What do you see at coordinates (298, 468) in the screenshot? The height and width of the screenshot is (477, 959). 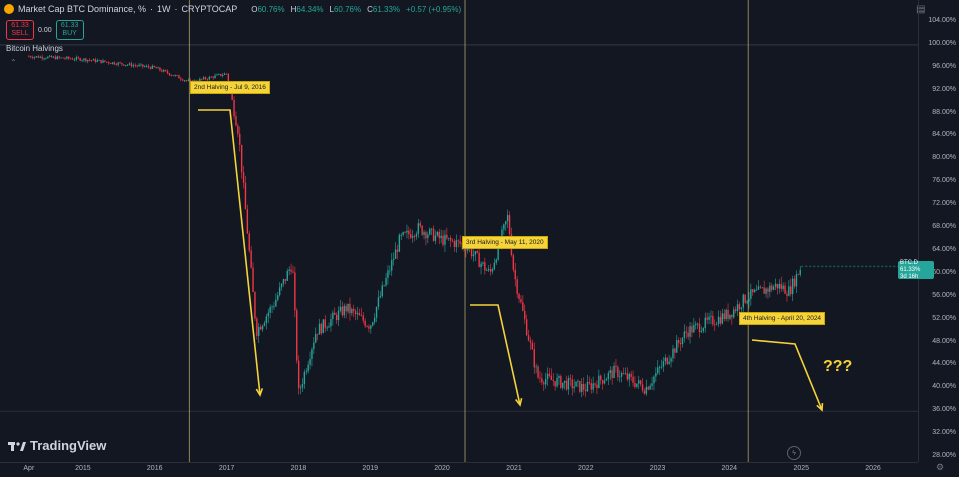 I see `x-tick-label: 2018` at bounding box center [298, 468].